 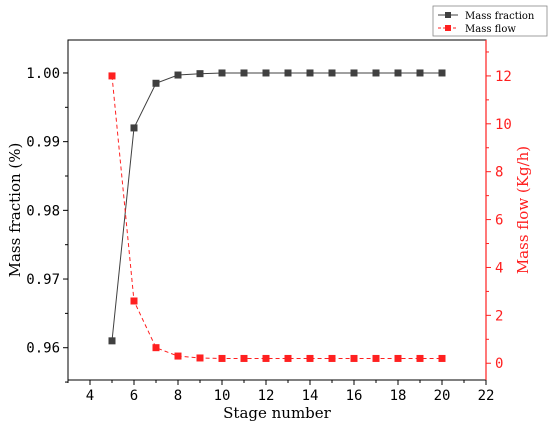 I want to click on y-left-tick-label: 0.97, so click(x=43, y=280).